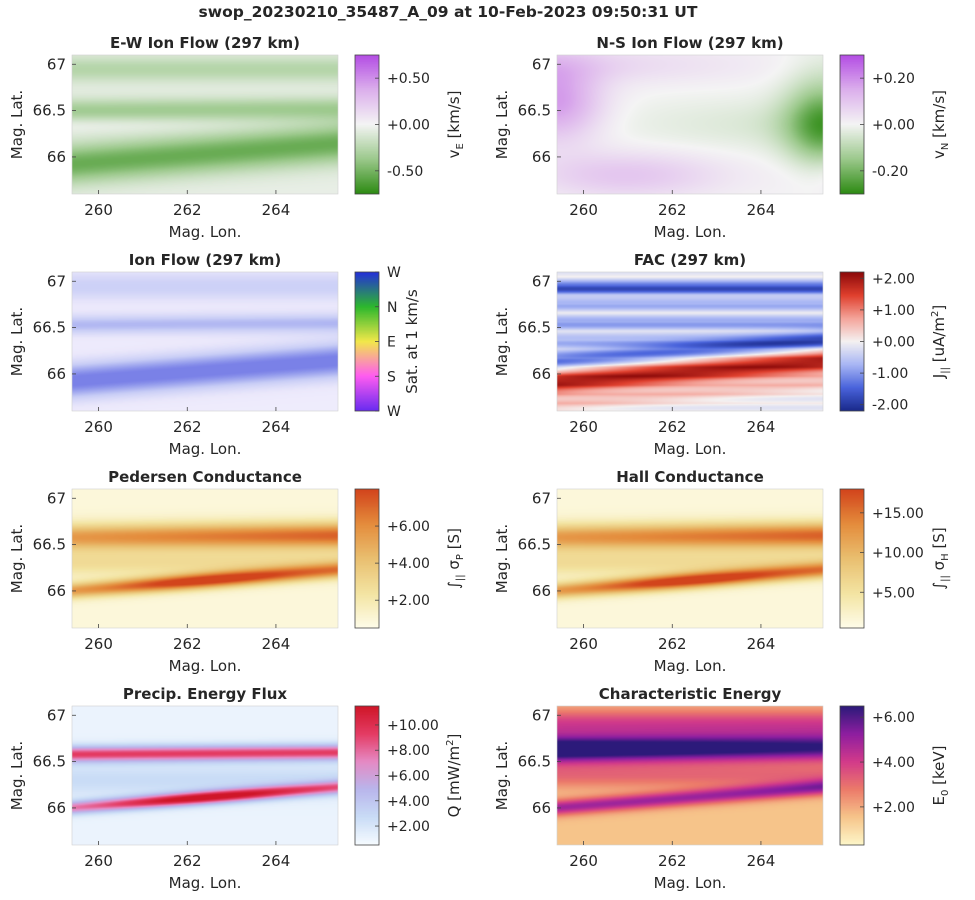  Describe the element at coordinates (391, 343) in the screenshot. I see `colorbar-tick-label: E` at that location.